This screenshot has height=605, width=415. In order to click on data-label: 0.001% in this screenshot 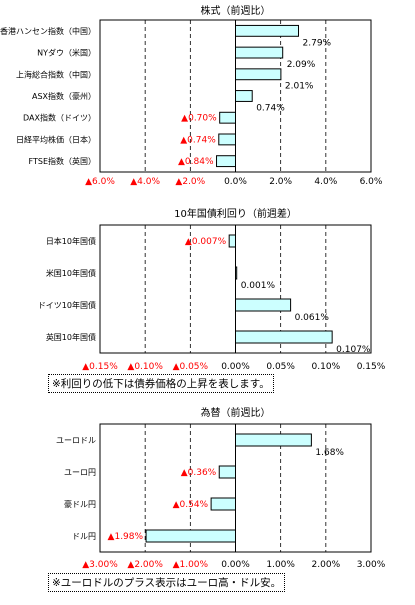, I will do `click(258, 286)`.